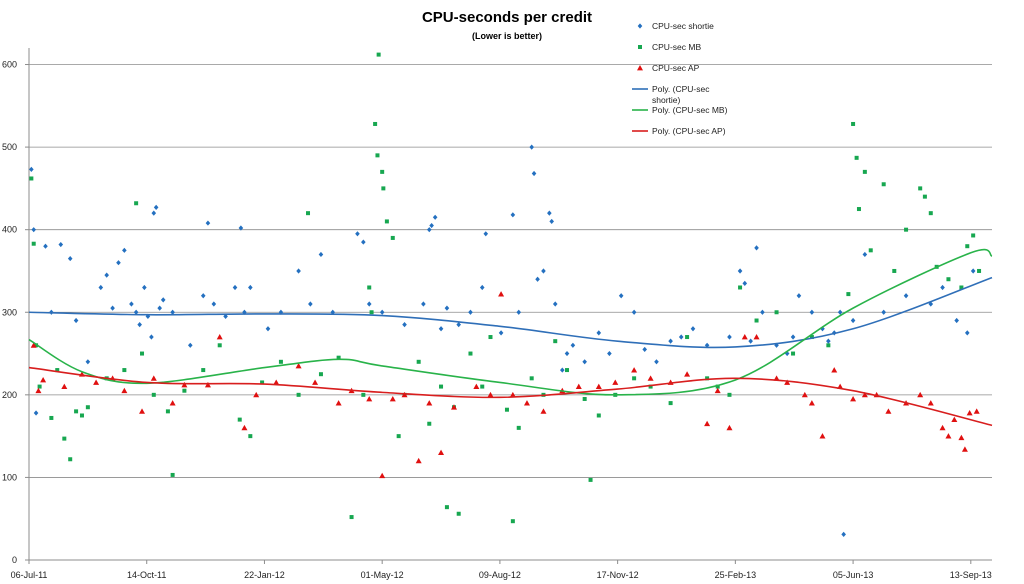 Image resolution: width=1024 pixels, height=584 pixels. Describe the element at coordinates (9, 312) in the screenshot. I see `y-tick-label: 300` at that location.